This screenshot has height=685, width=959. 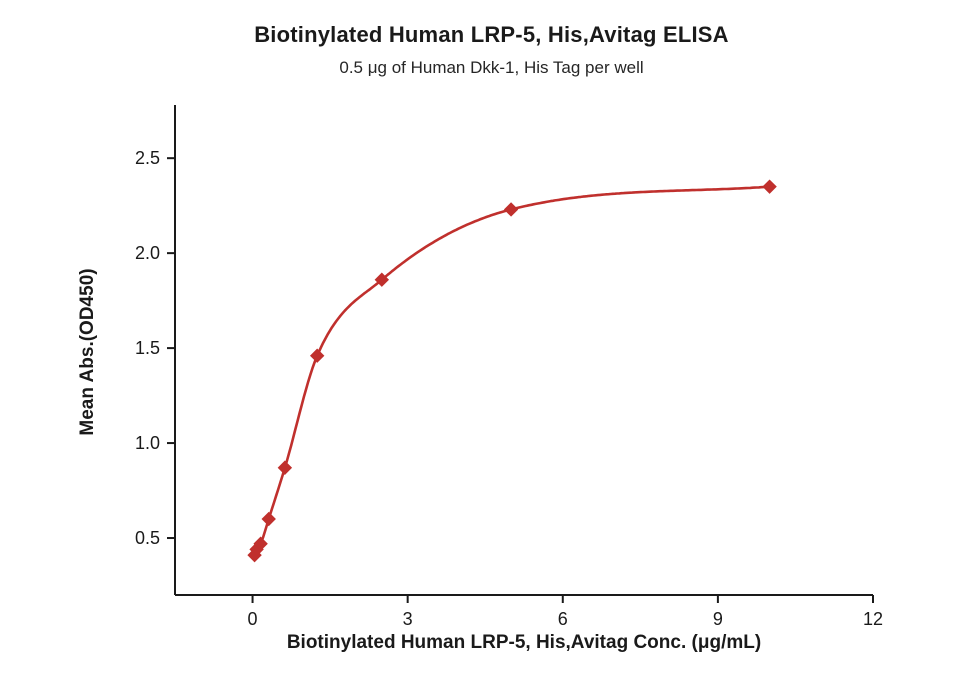 What do you see at coordinates (147, 538) in the screenshot?
I see `y-tick-label: 0.5` at bounding box center [147, 538].